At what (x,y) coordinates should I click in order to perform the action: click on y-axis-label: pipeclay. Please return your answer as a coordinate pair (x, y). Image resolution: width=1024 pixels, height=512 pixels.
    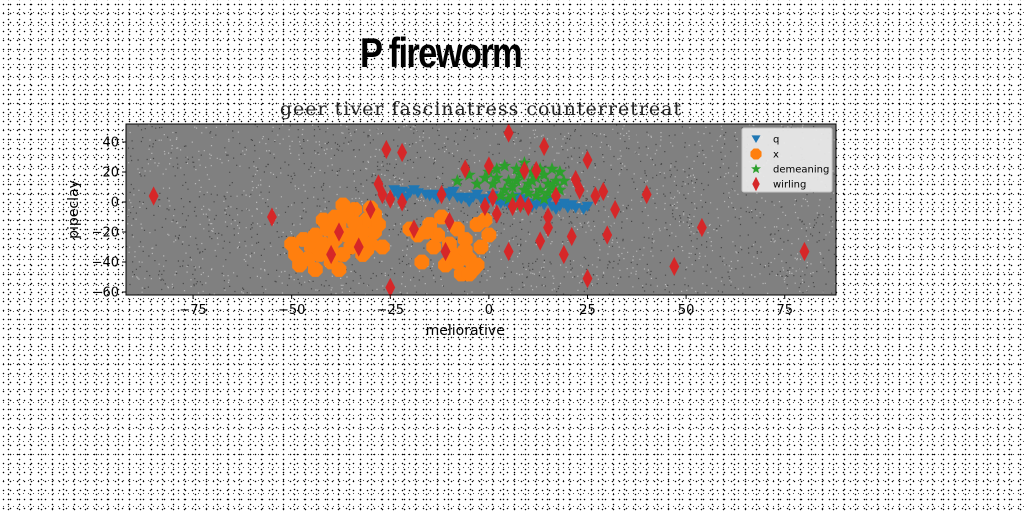
    Looking at the image, I should click on (74, 209).